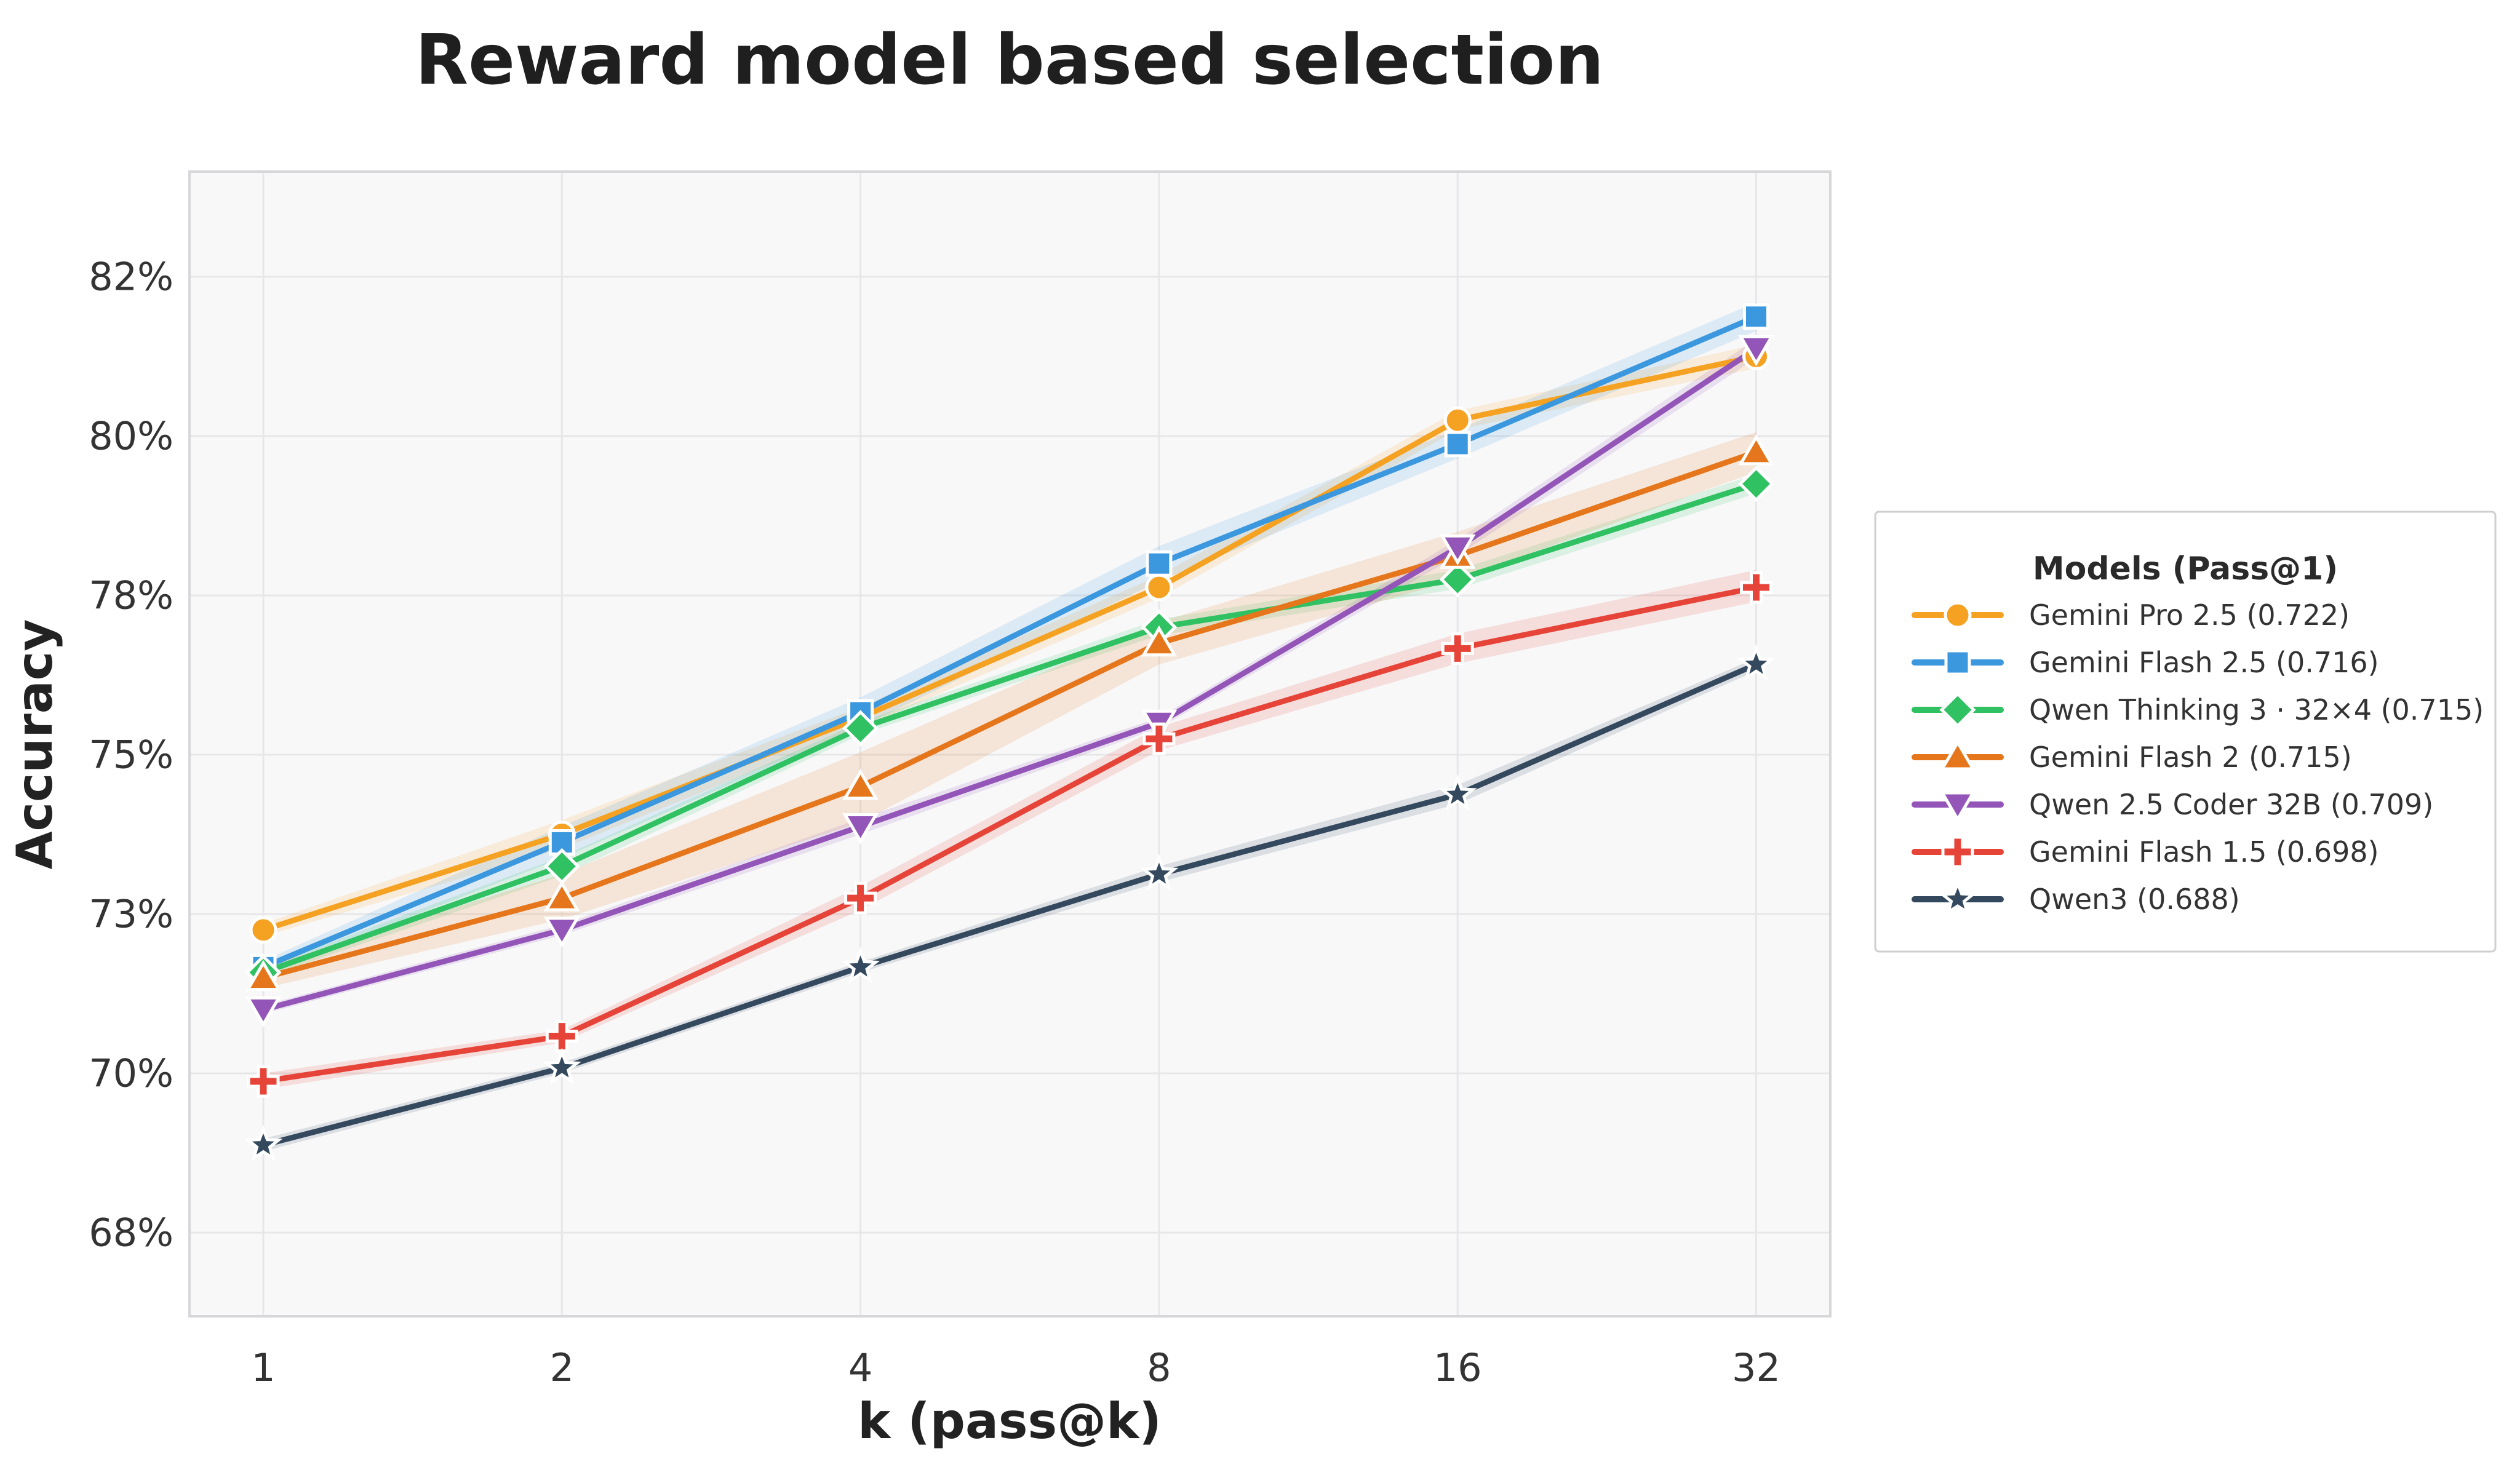  Describe the element at coordinates (860, 1367) in the screenshot. I see `x-tick-label: 4` at that location.